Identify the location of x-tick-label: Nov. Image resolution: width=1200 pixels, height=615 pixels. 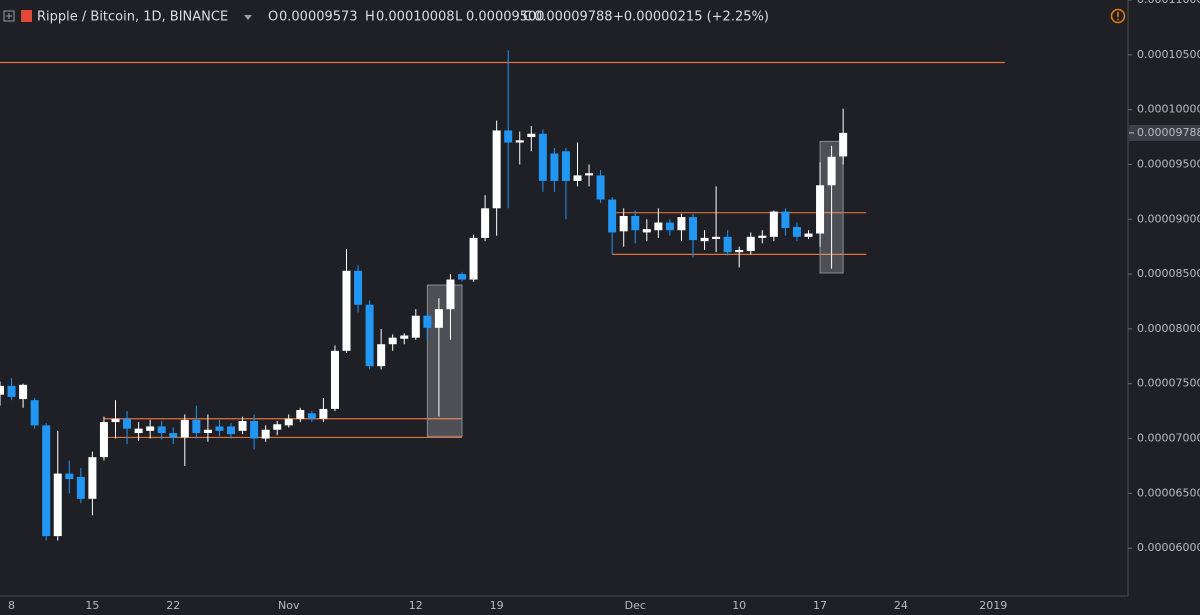
(289, 605).